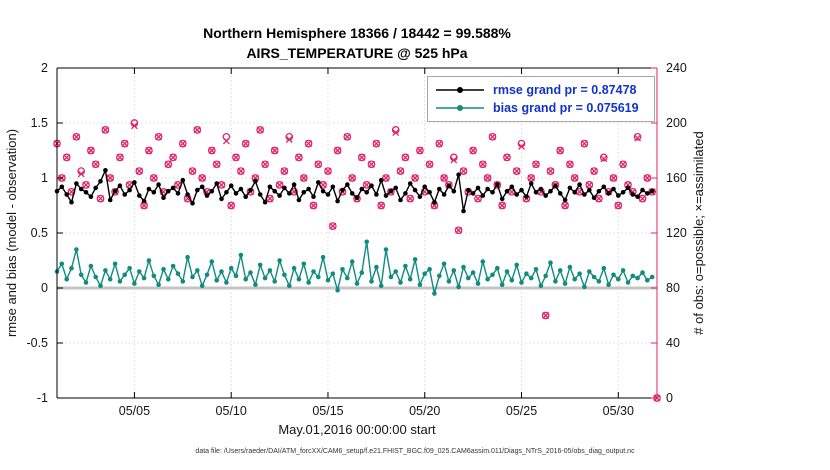  Describe the element at coordinates (44, 288) in the screenshot. I see `y-left-tick-label: 0` at that location.